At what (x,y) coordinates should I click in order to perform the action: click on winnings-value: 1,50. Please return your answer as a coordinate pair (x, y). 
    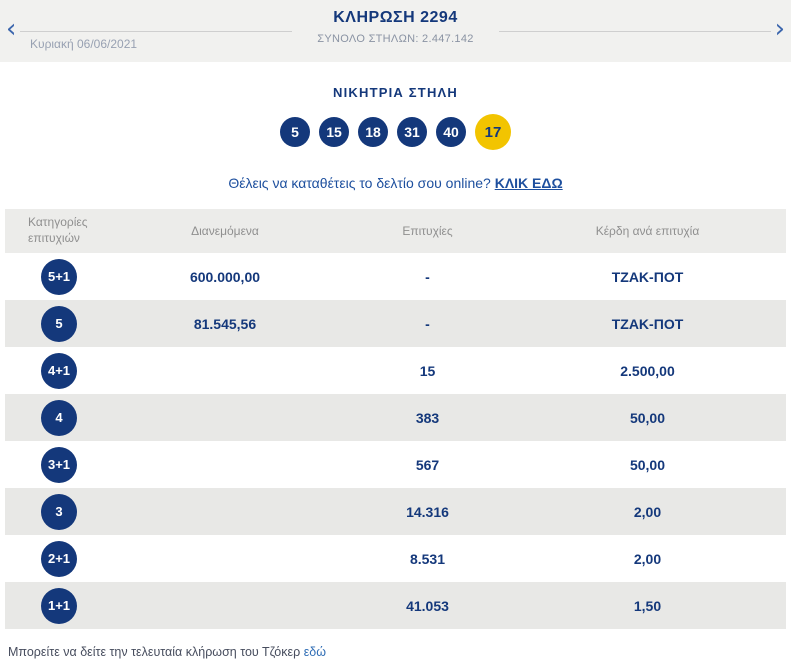
    Looking at the image, I should click on (647, 605).